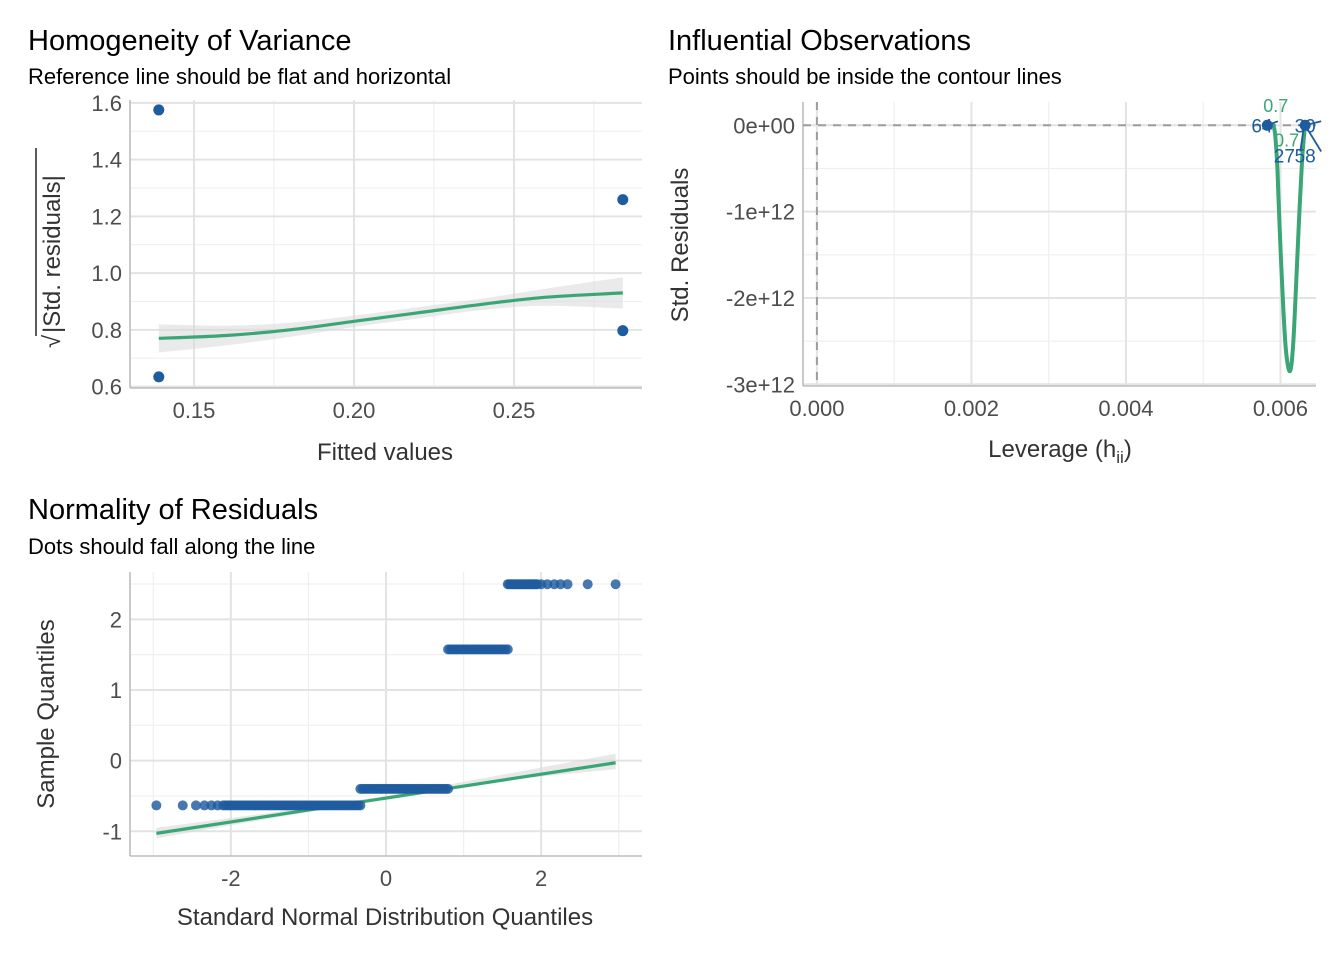  What do you see at coordinates (106, 330) in the screenshot?
I see `y-tick-label: 0.8` at bounding box center [106, 330].